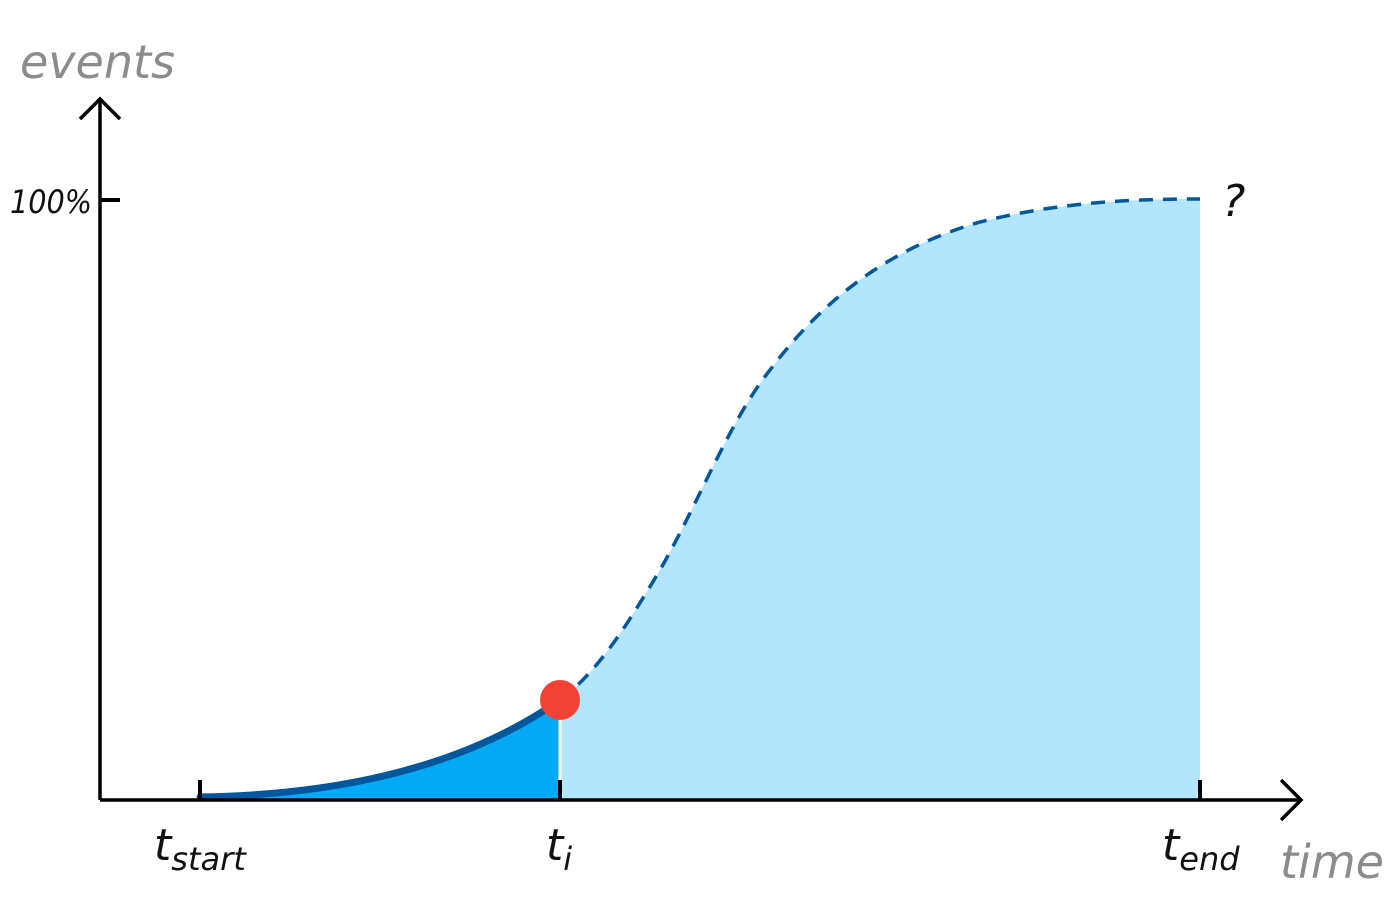  I want to click on x-axis-arrowhead, so click(1291, 800).